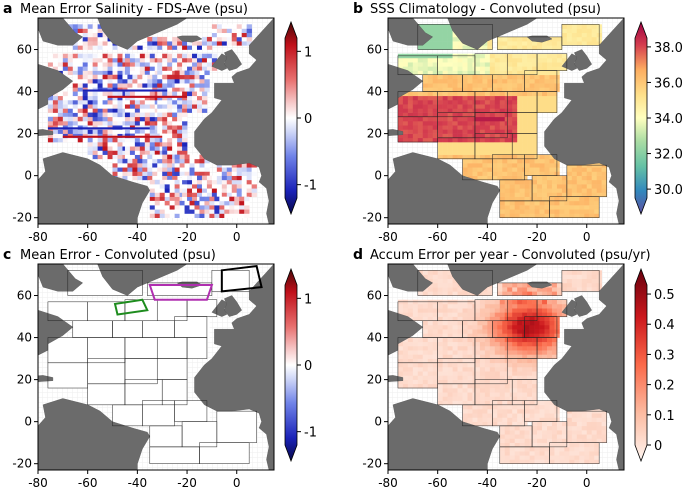  I want to click on y-tick-label: 60, so click(374, 50).